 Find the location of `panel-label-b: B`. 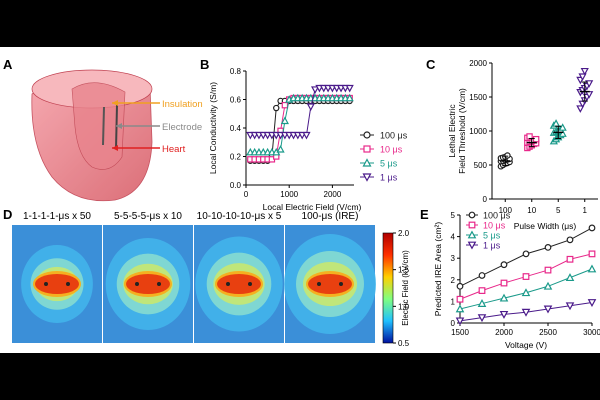

panel-label-b: B is located at coordinates (204, 64).